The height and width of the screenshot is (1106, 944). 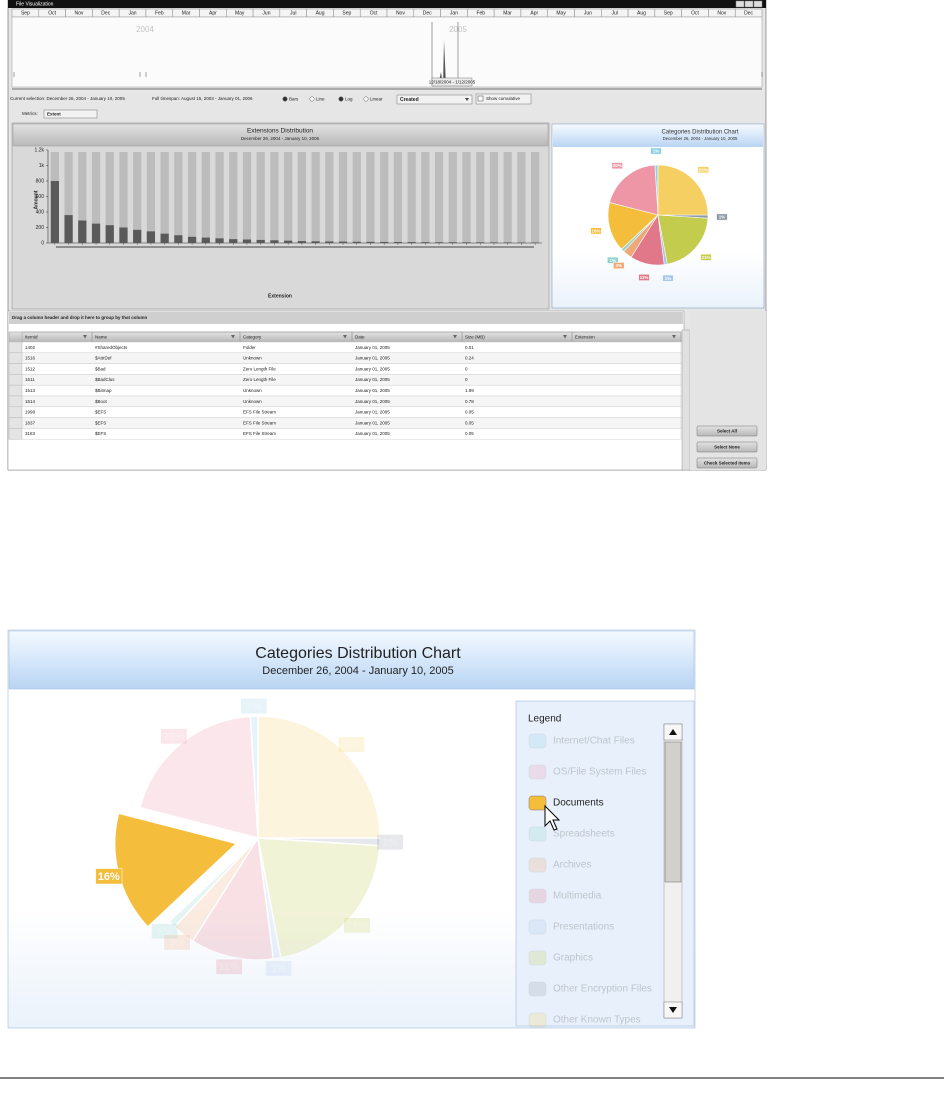 I want to click on table-cell: Zero Length File, so click(x=259, y=379).